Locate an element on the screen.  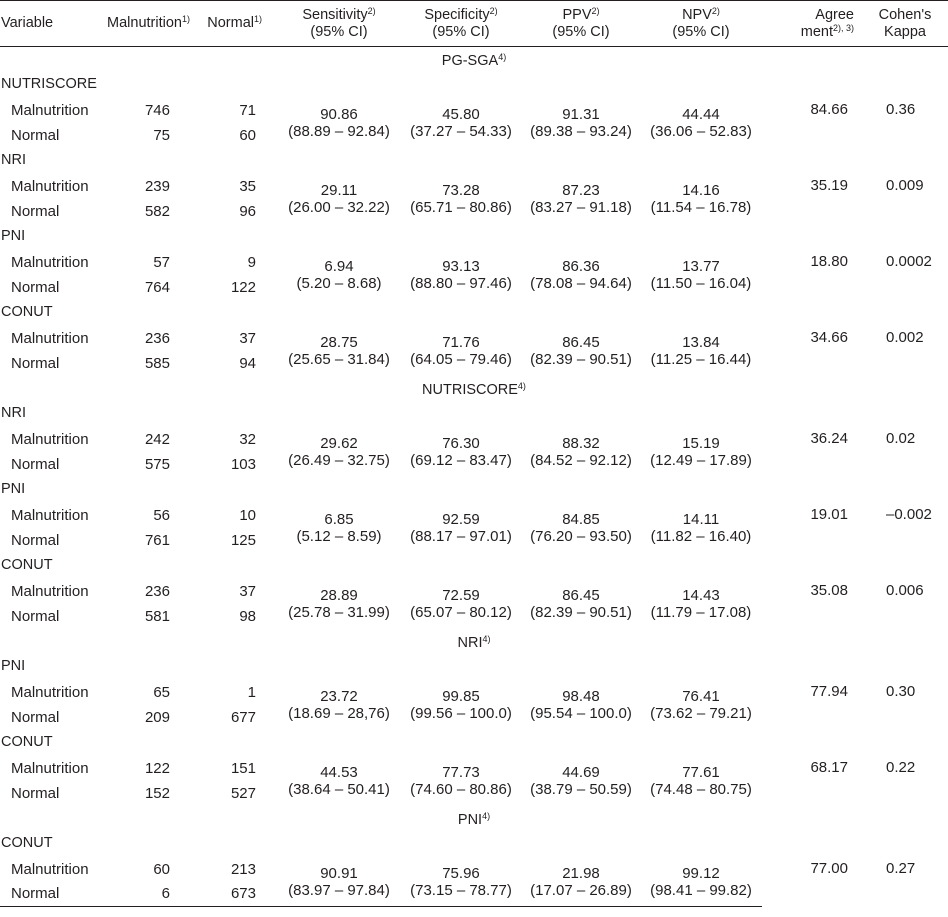
cell-npv-ci: (11.54 – 16.78) is located at coordinates (701, 207).